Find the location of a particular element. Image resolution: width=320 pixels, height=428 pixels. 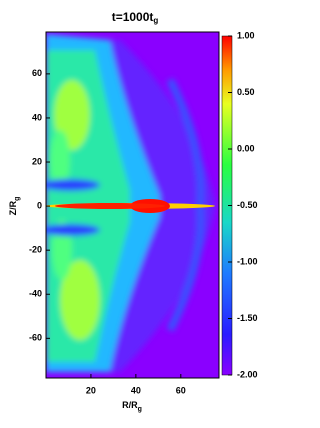

chart-title: t=1000tg is located at coordinates (135, 17).